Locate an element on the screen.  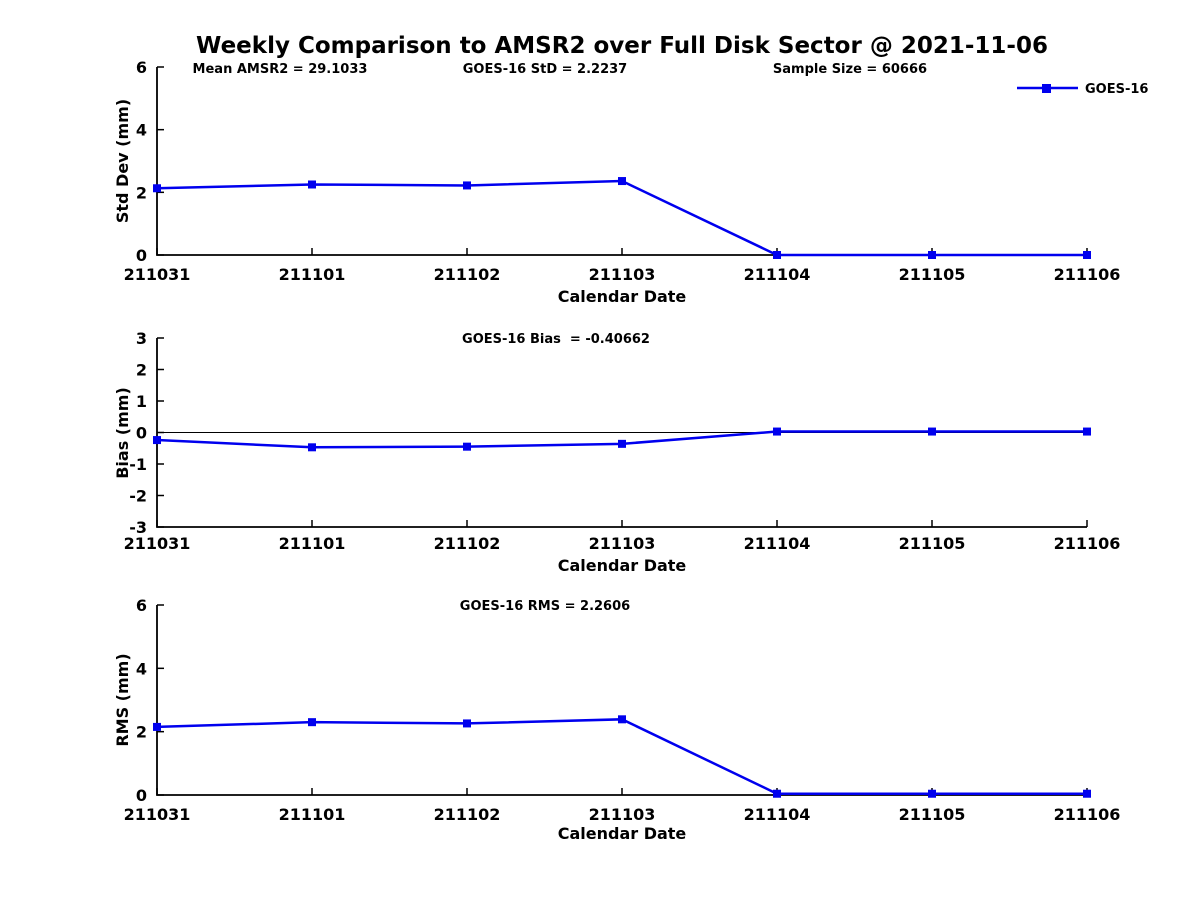
legend: GOES-16 is located at coordinates (1082, 89).